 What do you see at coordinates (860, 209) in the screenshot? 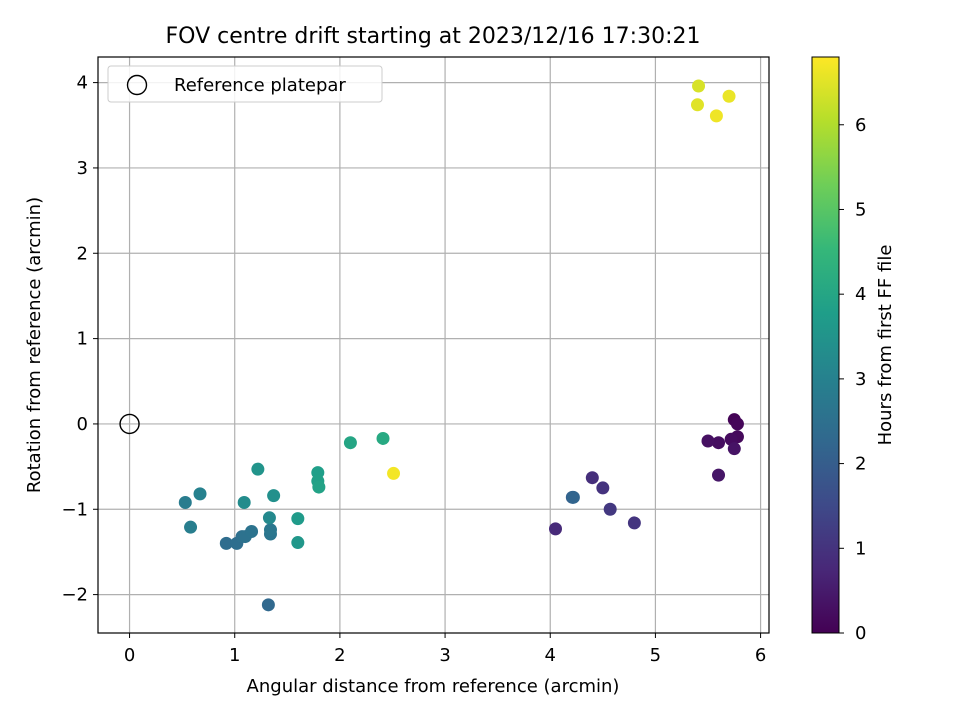
I see `colorbar-tick-label: 5` at bounding box center [860, 209].